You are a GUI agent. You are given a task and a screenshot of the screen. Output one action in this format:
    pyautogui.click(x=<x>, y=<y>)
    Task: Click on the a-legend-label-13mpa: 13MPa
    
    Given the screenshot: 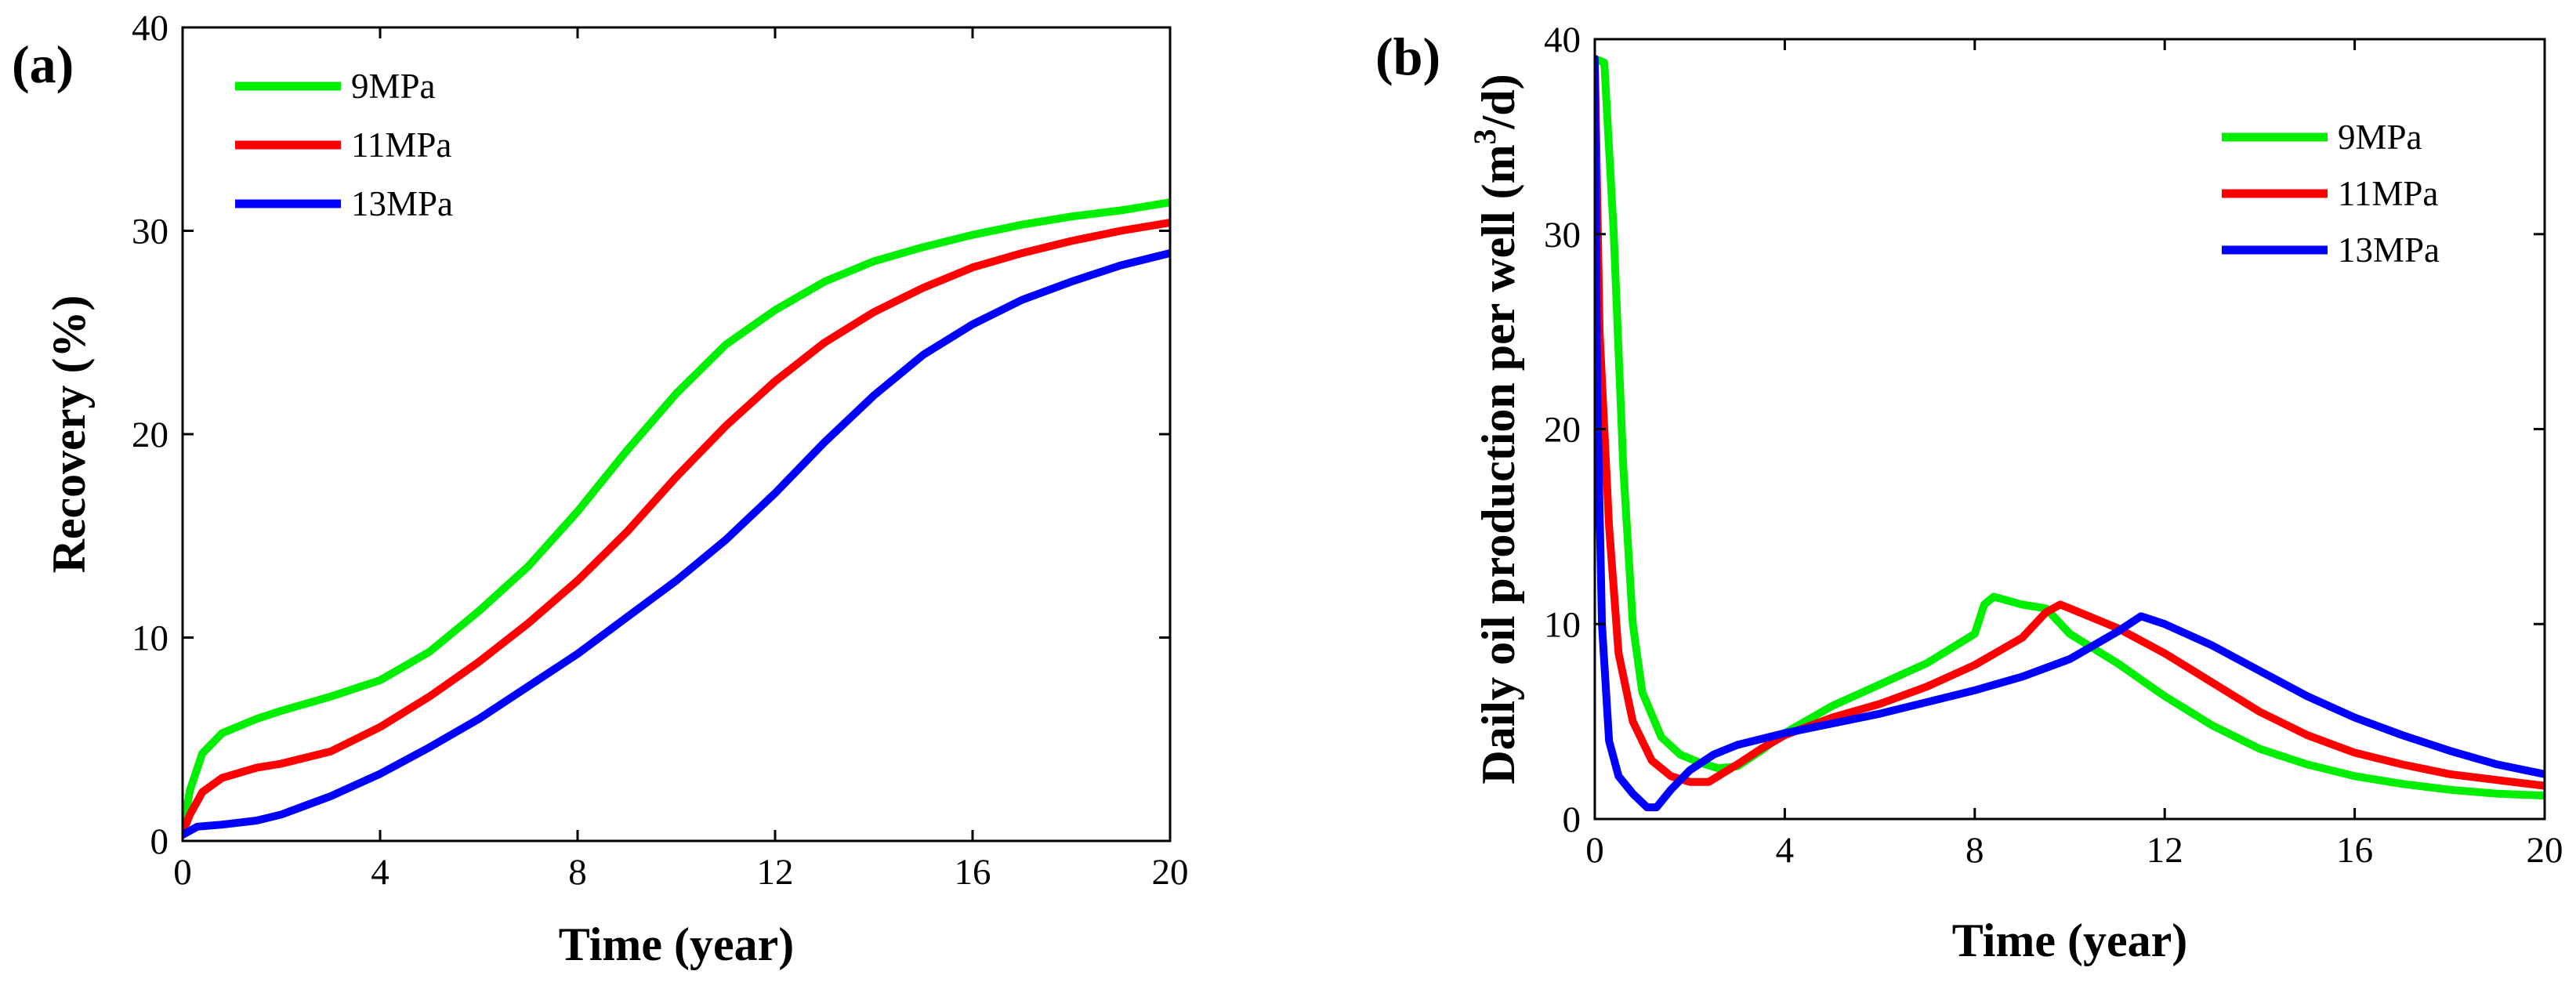 What is the action you would take?
    pyautogui.click(x=402, y=203)
    